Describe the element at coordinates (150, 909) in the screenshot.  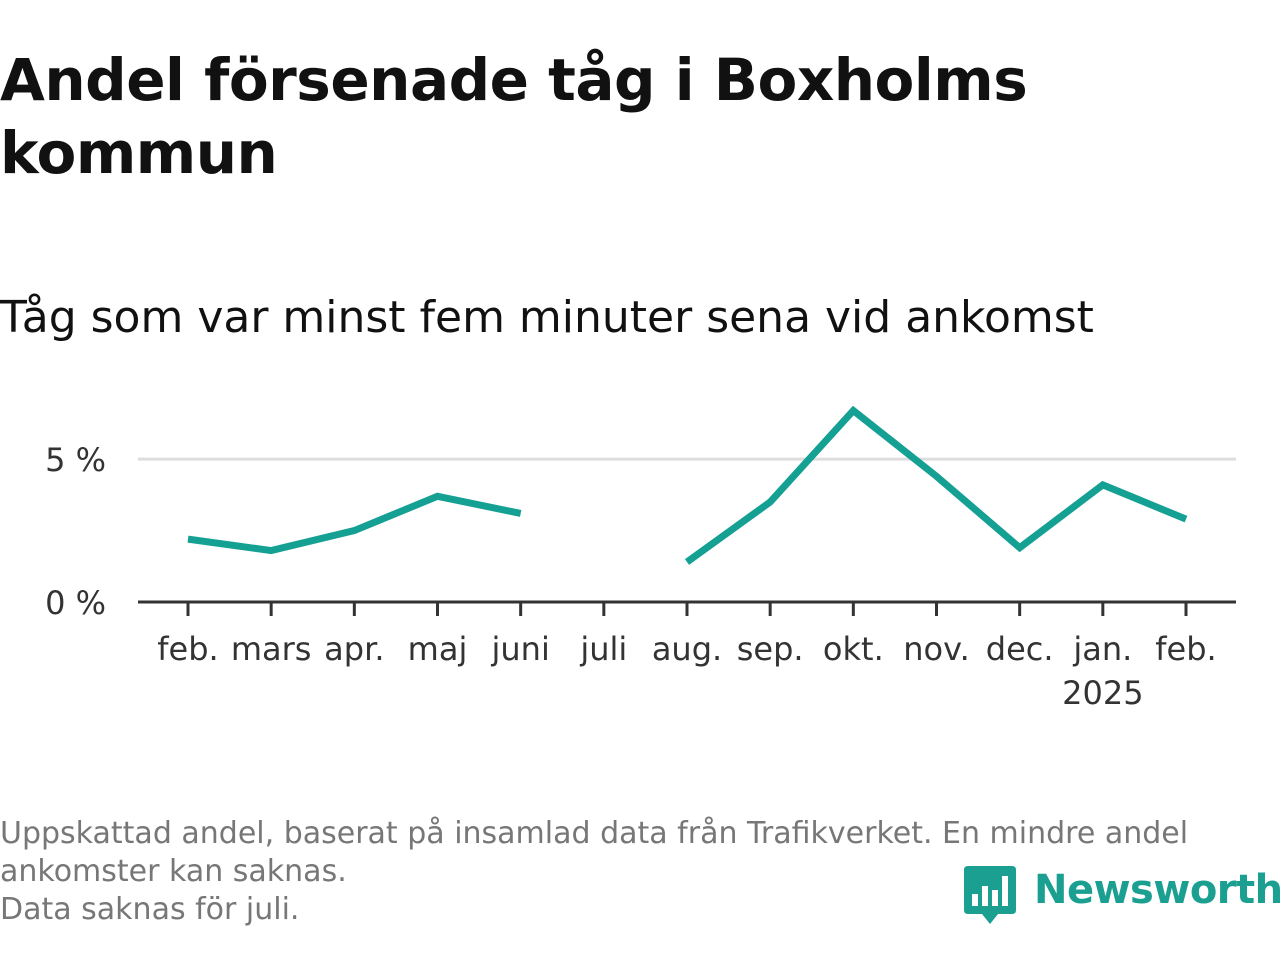
I see `footnote-line: Data saknas för juli.` at that location.